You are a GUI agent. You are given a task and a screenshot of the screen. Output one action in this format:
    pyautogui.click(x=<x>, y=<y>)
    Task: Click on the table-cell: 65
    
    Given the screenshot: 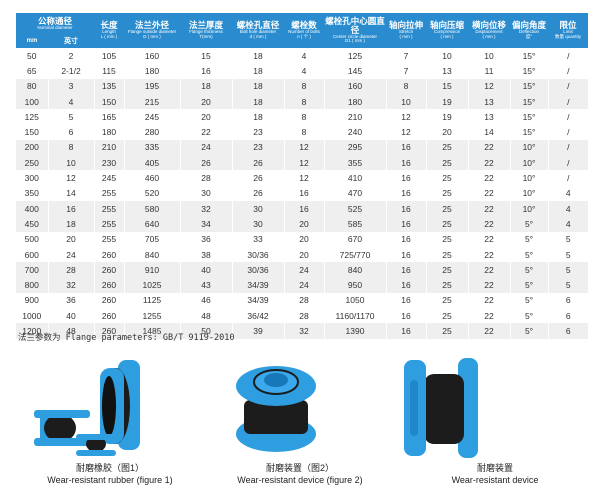 What is the action you would take?
    pyautogui.click(x=32, y=70)
    